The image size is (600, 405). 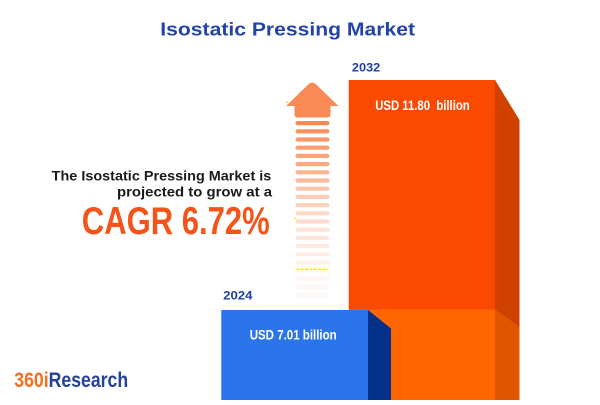 What do you see at coordinates (162, 176) in the screenshot?
I see `svg-text:The Isostatic Pressing Market: The Isostatic Pressing Market is` at bounding box center [162, 176].